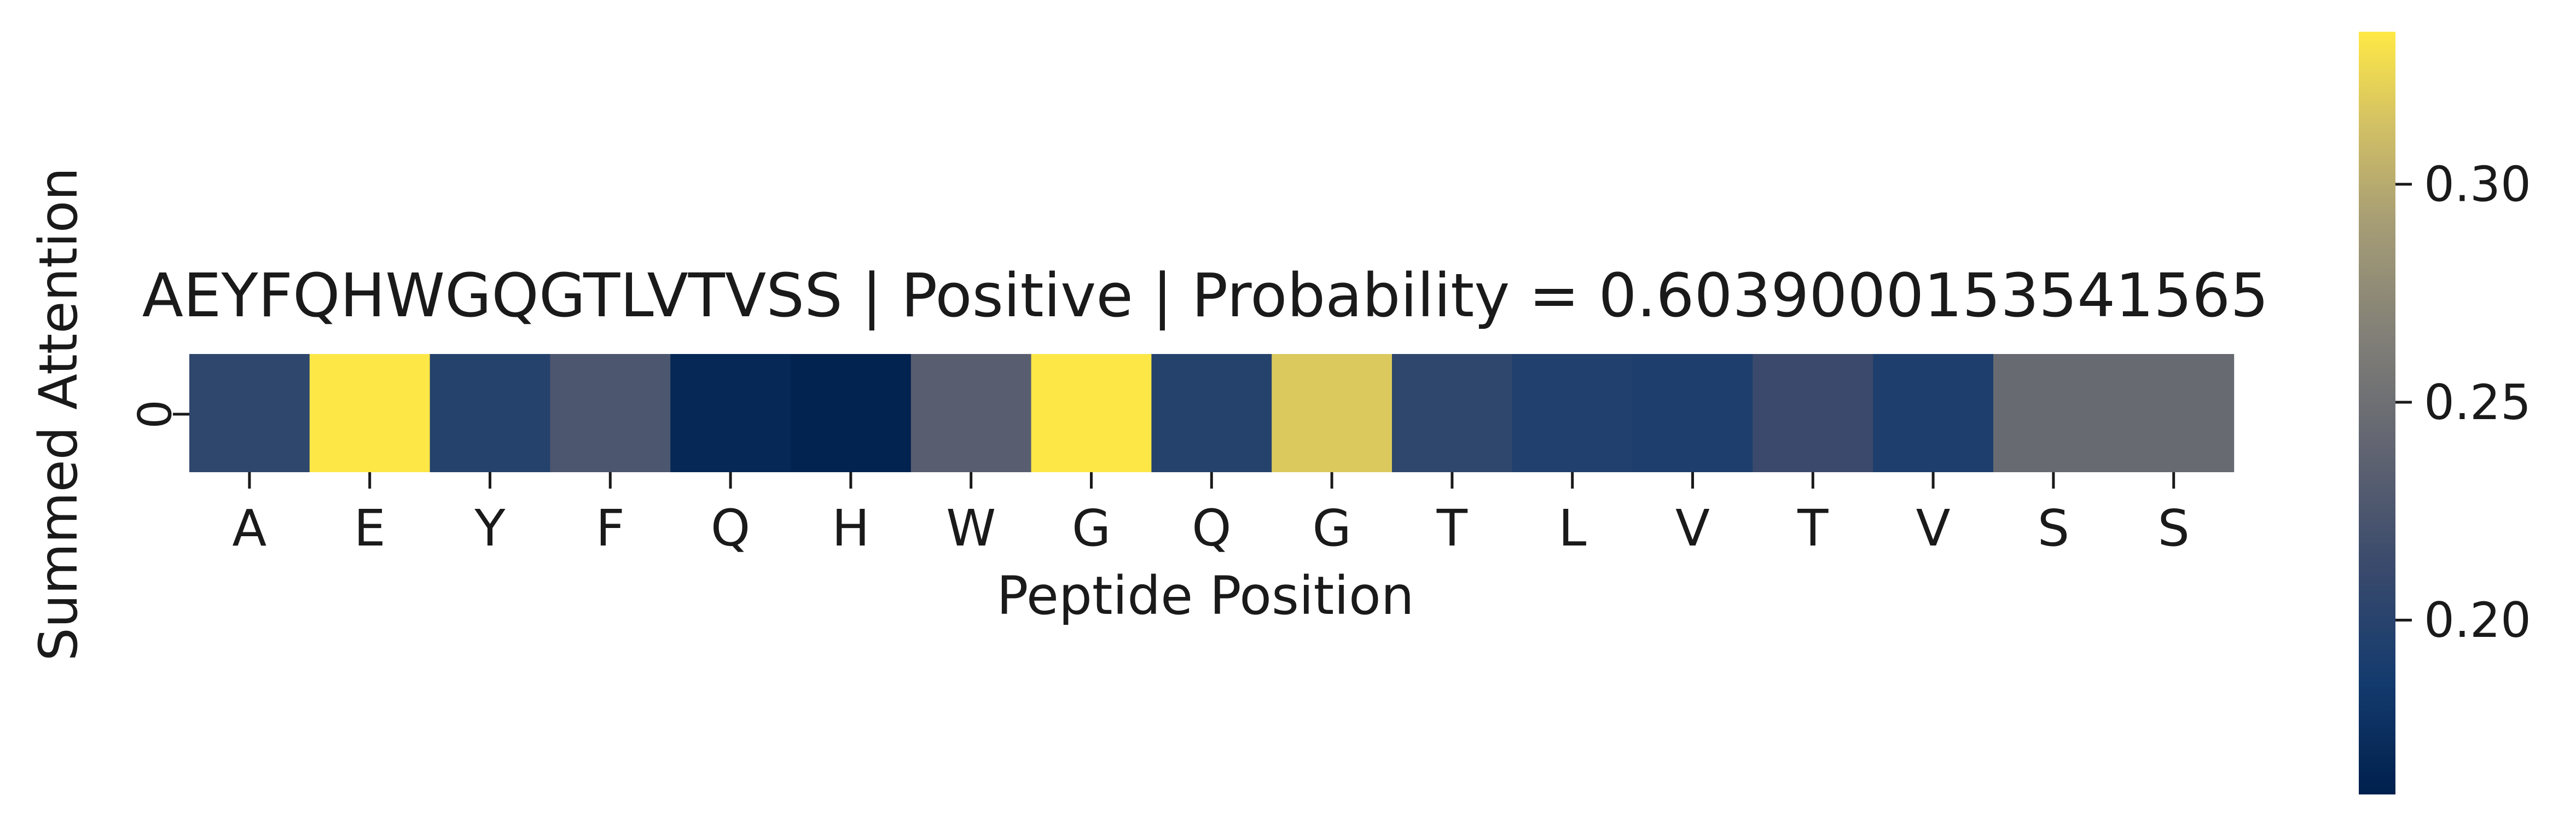 This screenshot has width=2576, height=824. Describe the element at coordinates (1205, 595) in the screenshot. I see `x-axis-label: Peptide Position` at that location.